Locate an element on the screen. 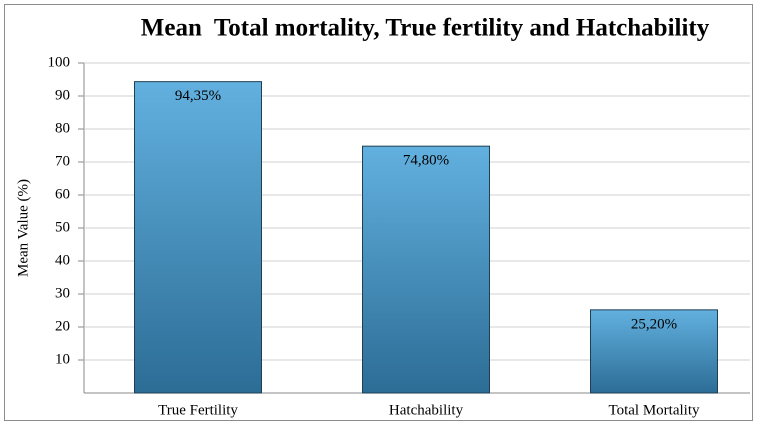 The width and height of the screenshot is (757, 425). value-label: 74,80% is located at coordinates (426, 161).